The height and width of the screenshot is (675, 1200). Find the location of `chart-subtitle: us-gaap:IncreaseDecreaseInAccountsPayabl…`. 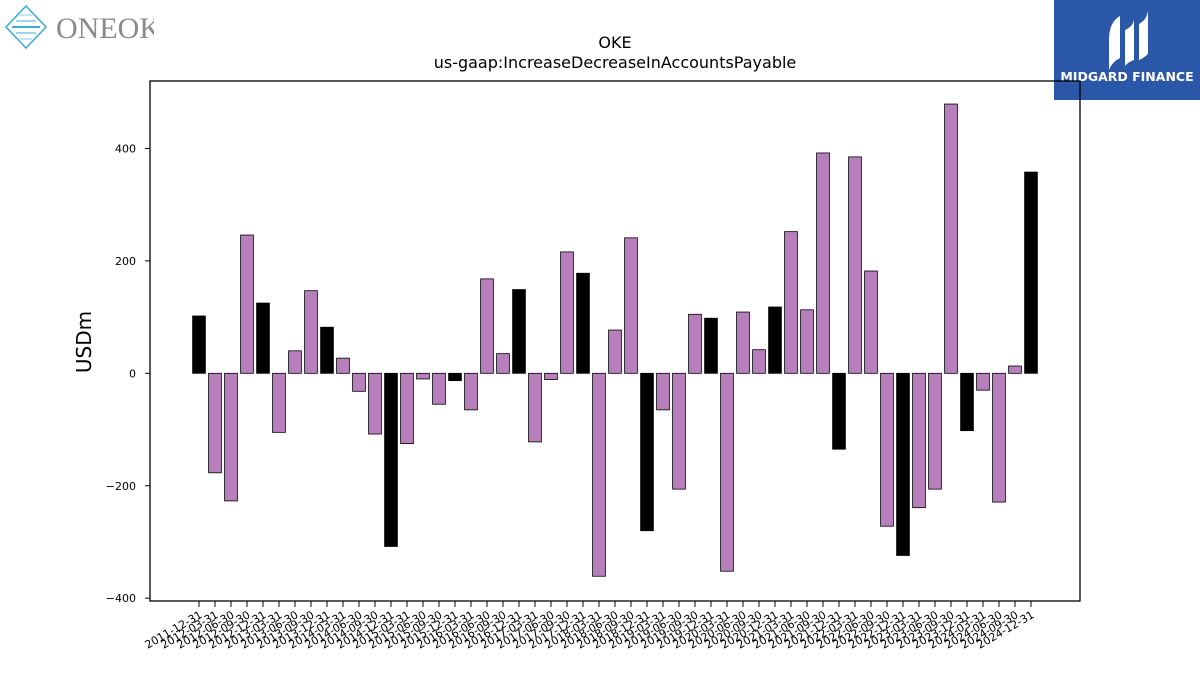

chart-subtitle: us-gaap:IncreaseDecreaseInAccountsPayabl… is located at coordinates (615, 62).